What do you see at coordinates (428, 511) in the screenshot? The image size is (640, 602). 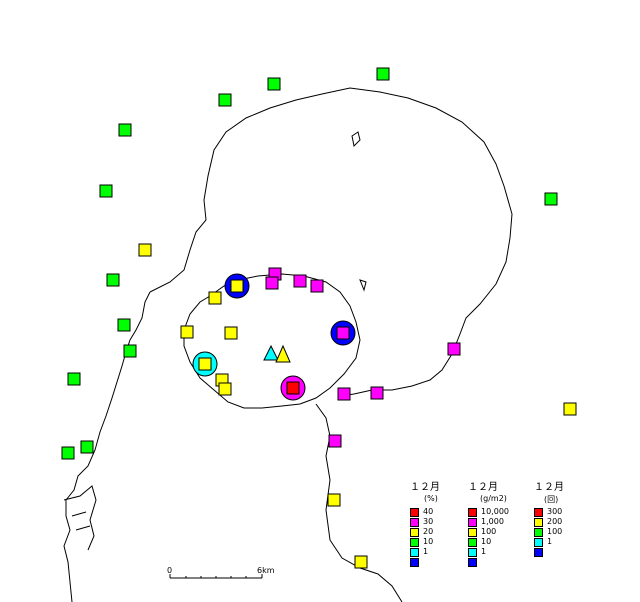 I see `legend-label: 40` at bounding box center [428, 511].